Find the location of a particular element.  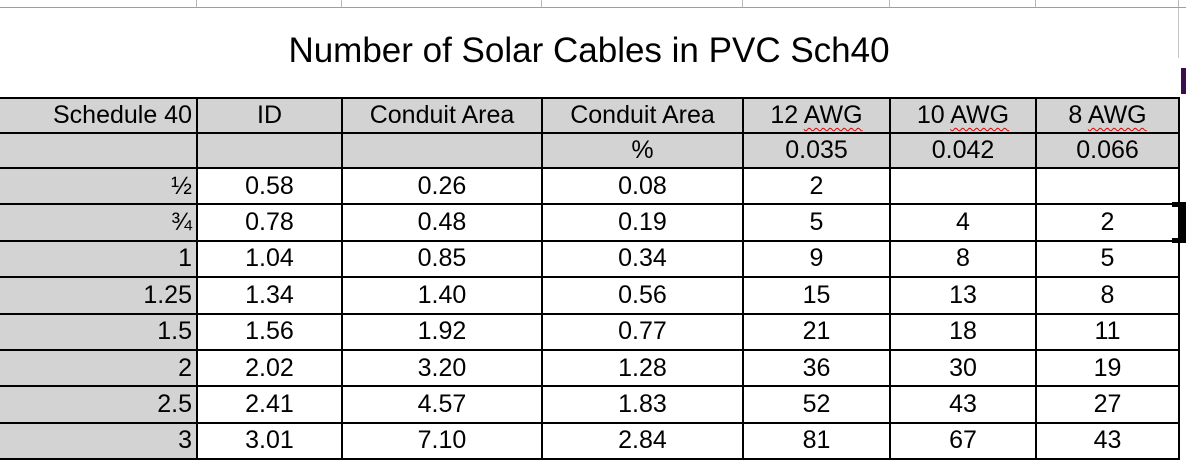

header-text: 10 is located at coordinates (933, 115).